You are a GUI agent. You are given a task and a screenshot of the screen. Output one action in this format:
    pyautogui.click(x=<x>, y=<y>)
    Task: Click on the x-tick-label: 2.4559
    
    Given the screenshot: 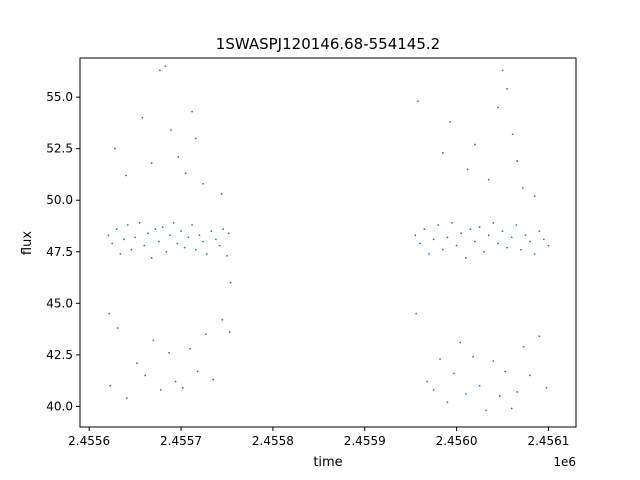 What is the action you would take?
    pyautogui.click(x=365, y=441)
    